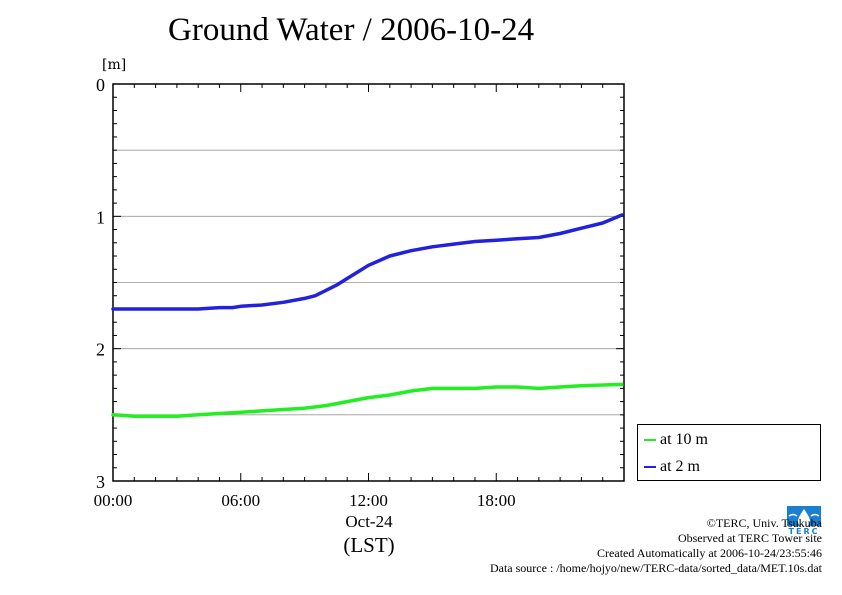 The height and width of the screenshot is (595, 842). Describe the element at coordinates (650, 467) in the screenshot. I see `legend-swatch-2m` at that location.